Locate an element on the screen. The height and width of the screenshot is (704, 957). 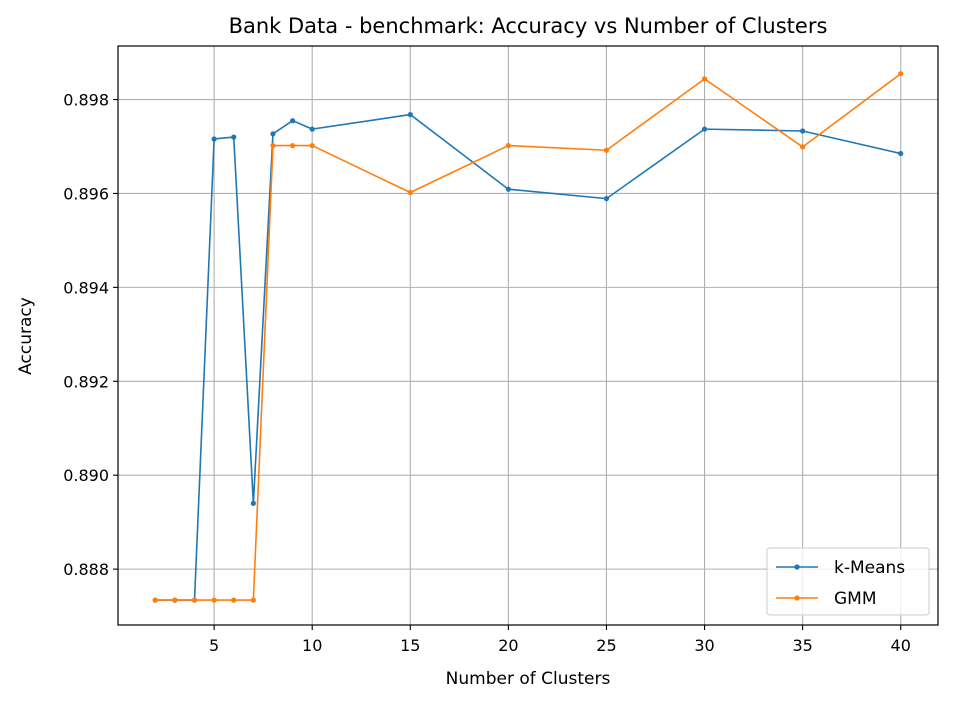
x-tick-label: 15 is located at coordinates (410, 645).